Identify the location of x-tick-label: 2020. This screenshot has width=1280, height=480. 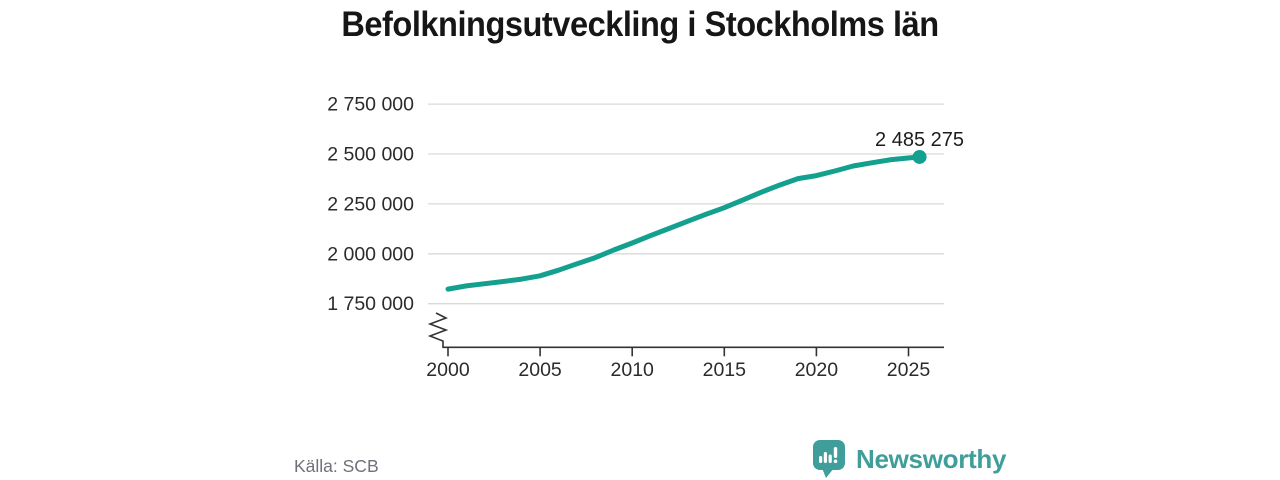
(817, 370).